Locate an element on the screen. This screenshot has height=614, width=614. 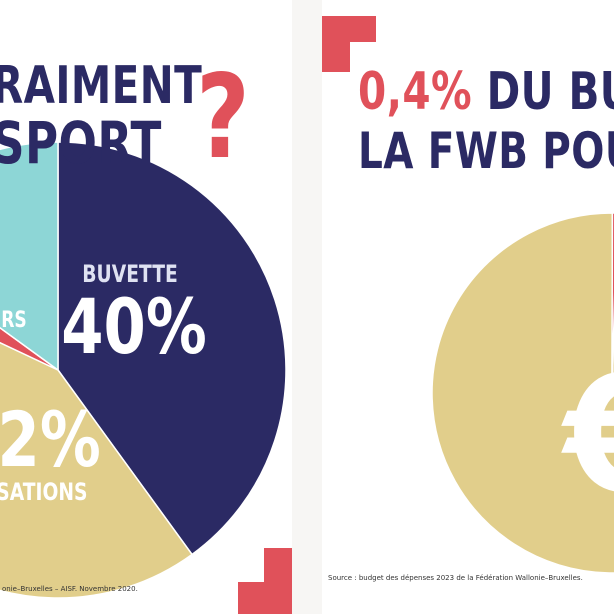
right-title-rest: DU BU is located at coordinates (550, 92).